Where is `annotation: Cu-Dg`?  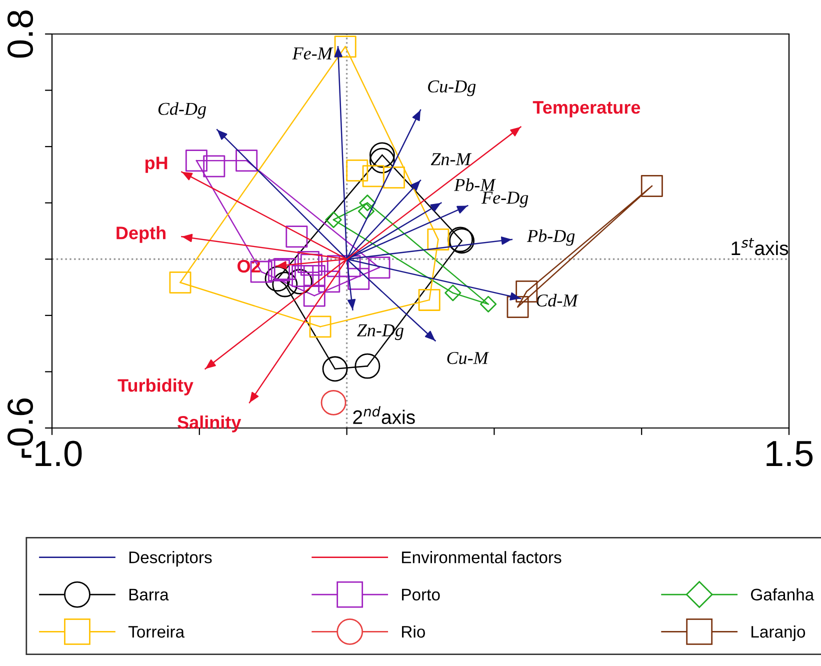
annotation: Cu-Dg is located at coordinates (452, 88).